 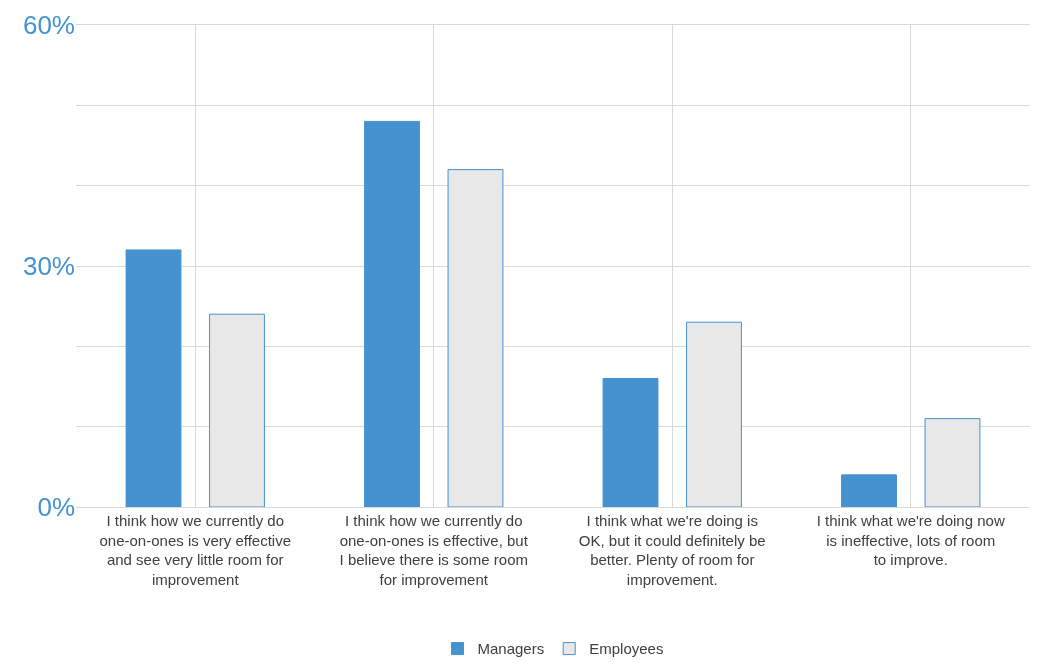 I want to click on x-tick-label: I think how we currently do one-on-ones is very effective and see very little room for improvement, so click(x=195, y=550).